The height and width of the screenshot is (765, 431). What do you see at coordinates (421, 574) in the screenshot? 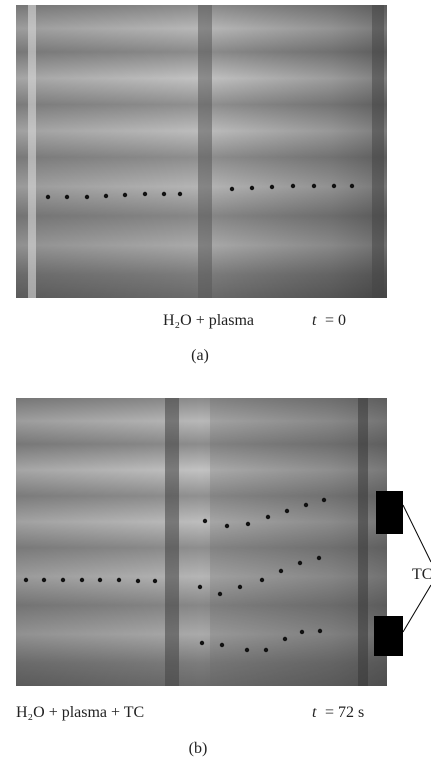
I see `annotation: TC` at bounding box center [421, 574].